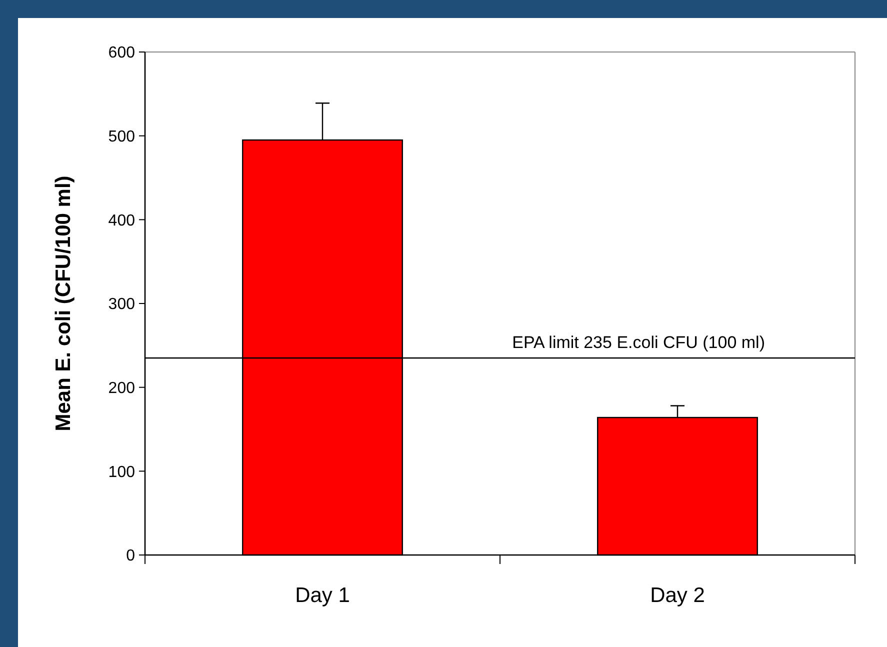  I want to click on ref-line-label: EPA limit 235 E.coli CFU (100 ml), so click(638, 342).